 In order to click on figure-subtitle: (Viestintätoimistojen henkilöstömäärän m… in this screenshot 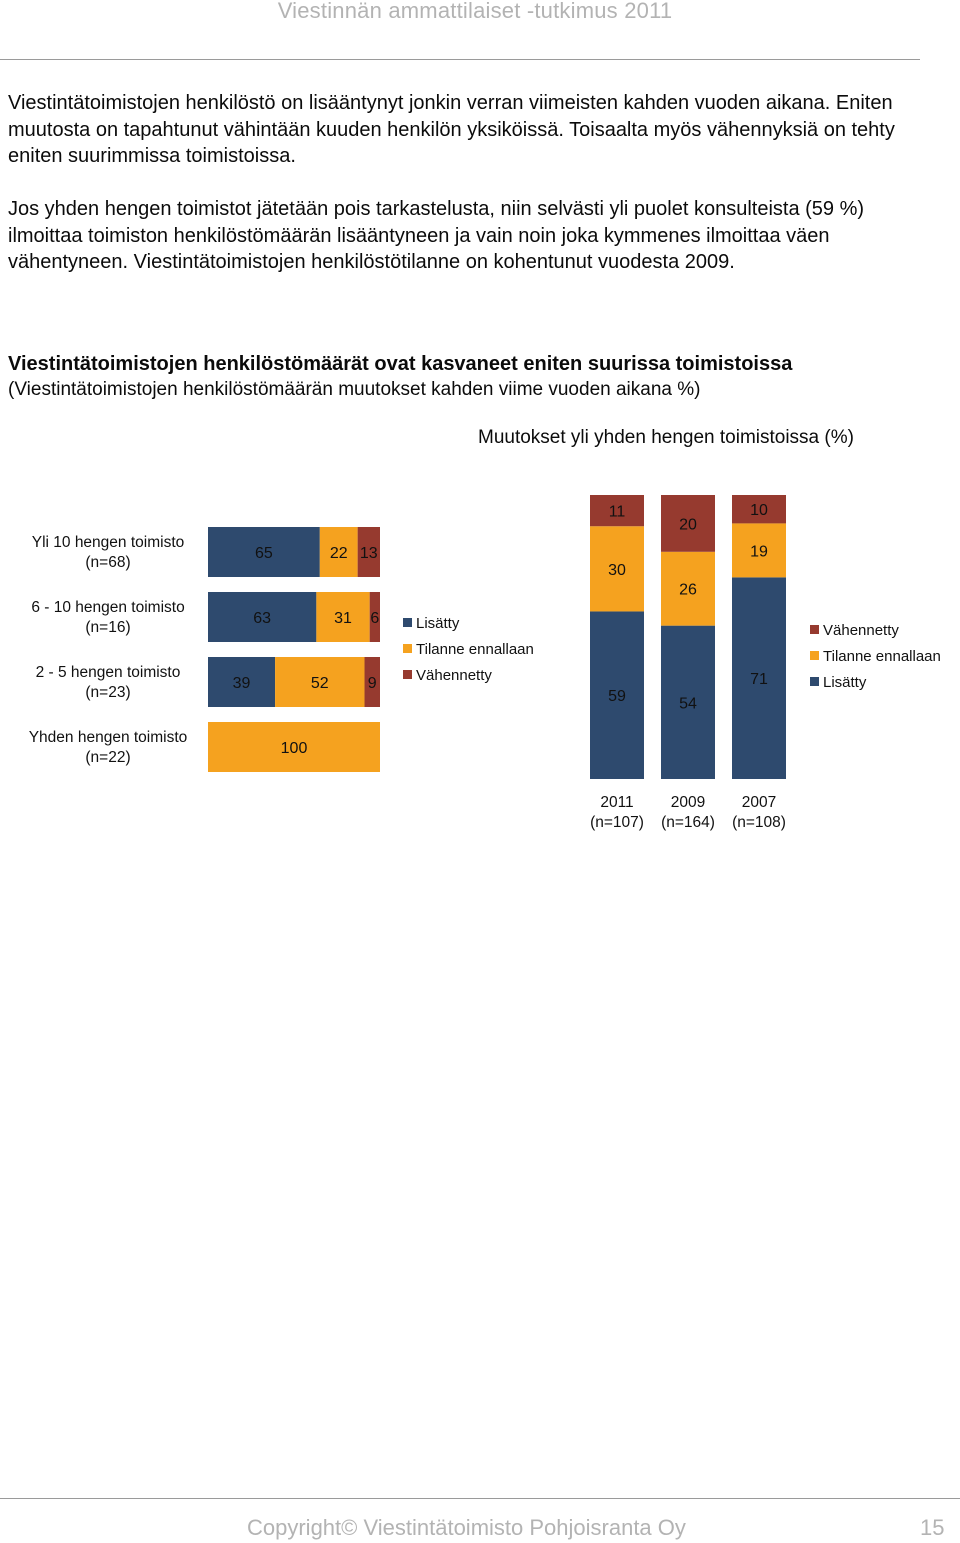, I will do `click(354, 389)`.